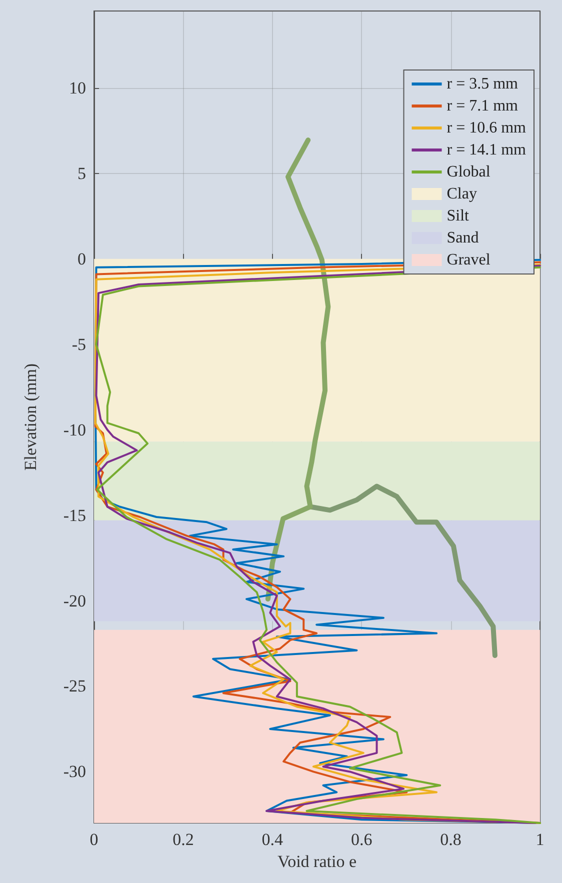  Describe the element at coordinates (74, 772) in the screenshot. I see `y-tick-label: -30` at that location.